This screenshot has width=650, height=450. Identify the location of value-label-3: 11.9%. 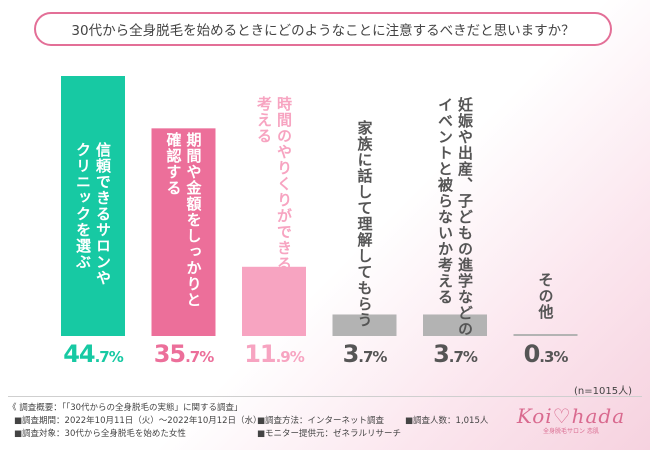
(274, 354).